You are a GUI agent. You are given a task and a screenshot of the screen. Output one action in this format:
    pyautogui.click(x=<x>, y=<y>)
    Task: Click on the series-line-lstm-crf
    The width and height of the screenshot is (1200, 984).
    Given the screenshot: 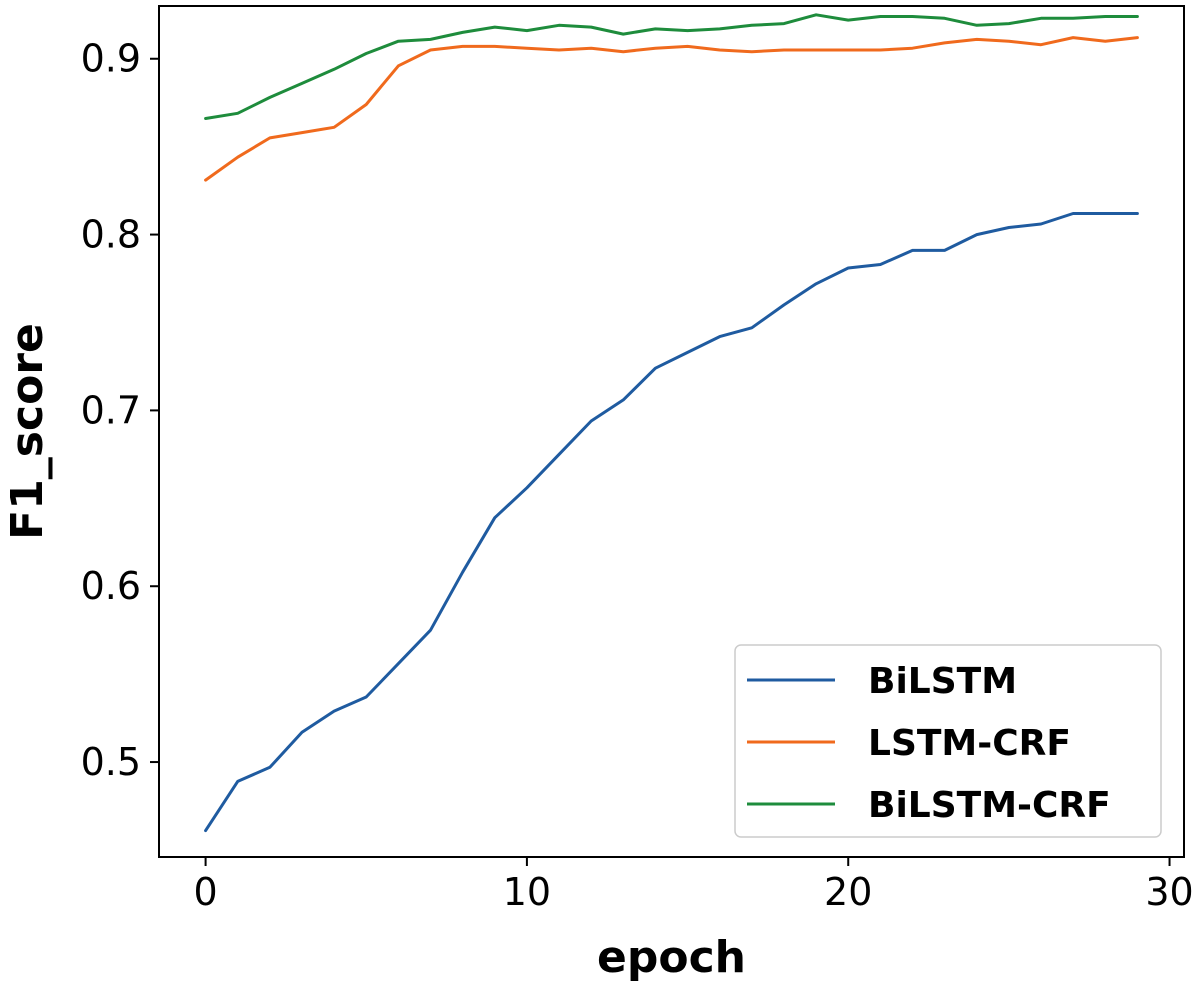 What is the action you would take?
    pyautogui.click(x=671, y=109)
    